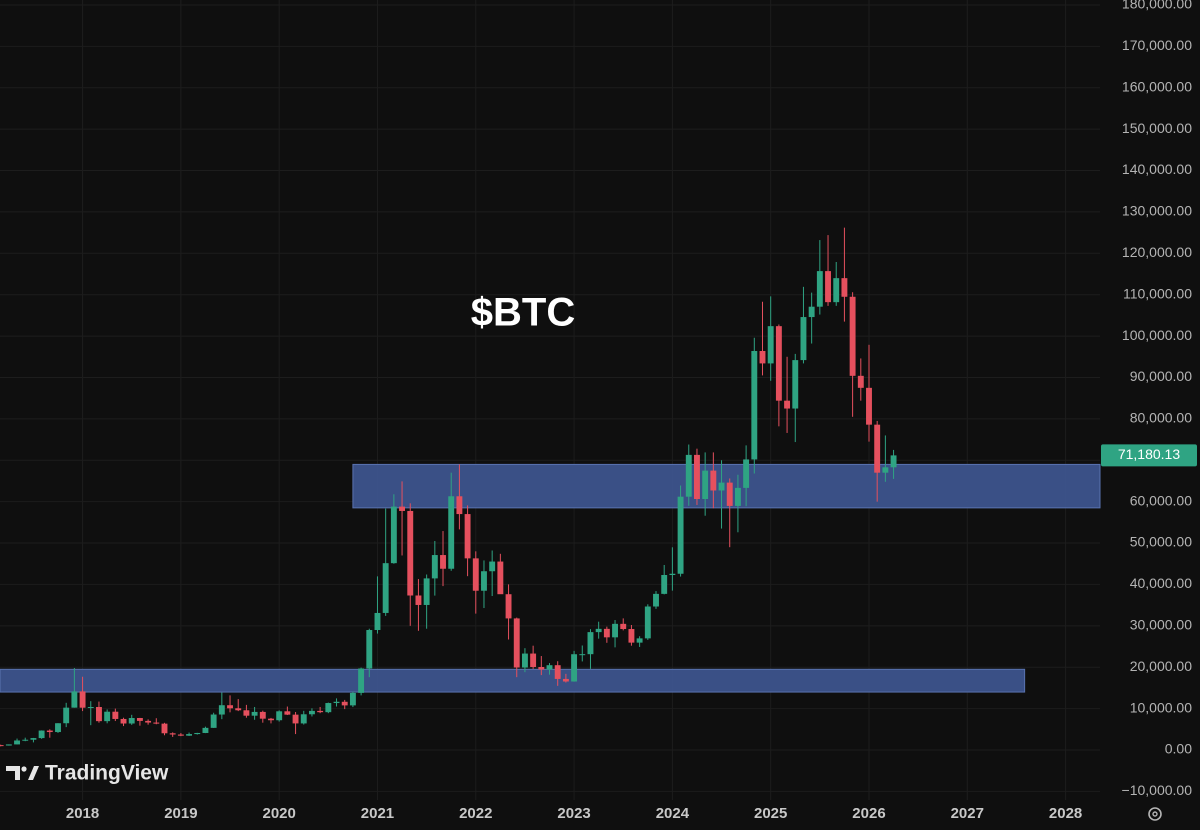  I want to click on watermark: TradingView, so click(87, 773).